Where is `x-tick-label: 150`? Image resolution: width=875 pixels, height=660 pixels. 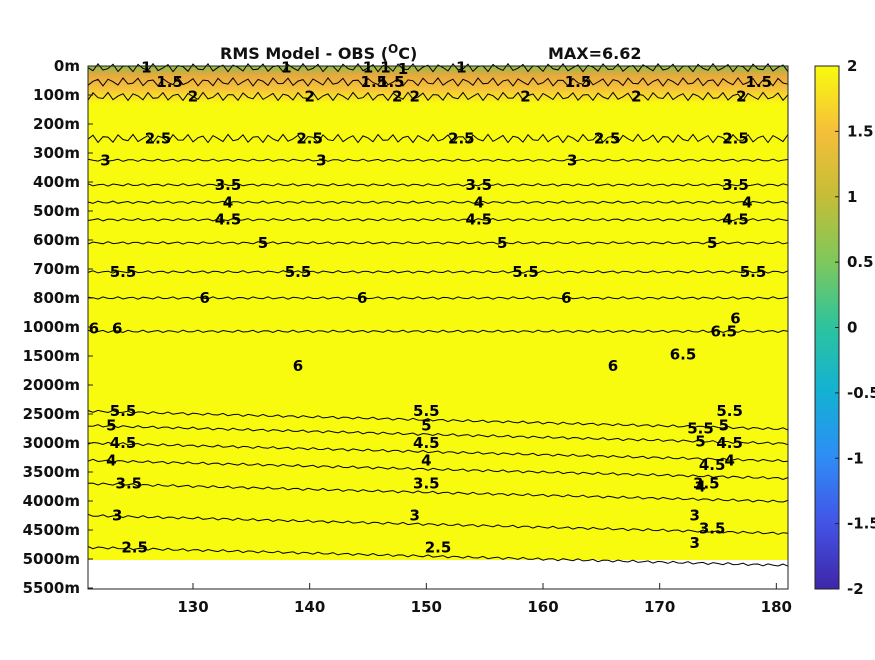 x-tick-label: 150 is located at coordinates (426, 607).